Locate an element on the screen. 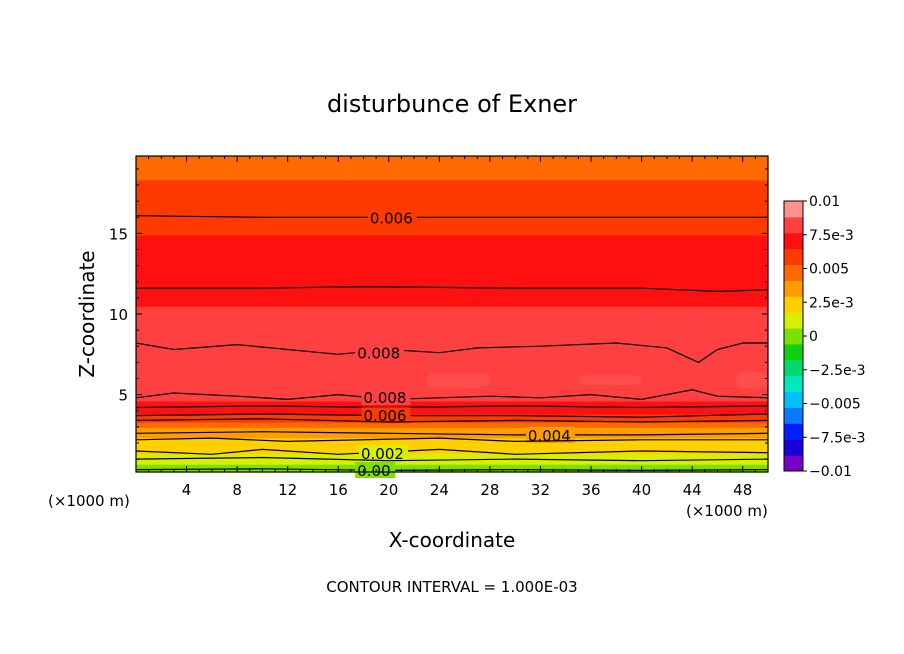  contour-label: 0.00 is located at coordinates (373, 471).